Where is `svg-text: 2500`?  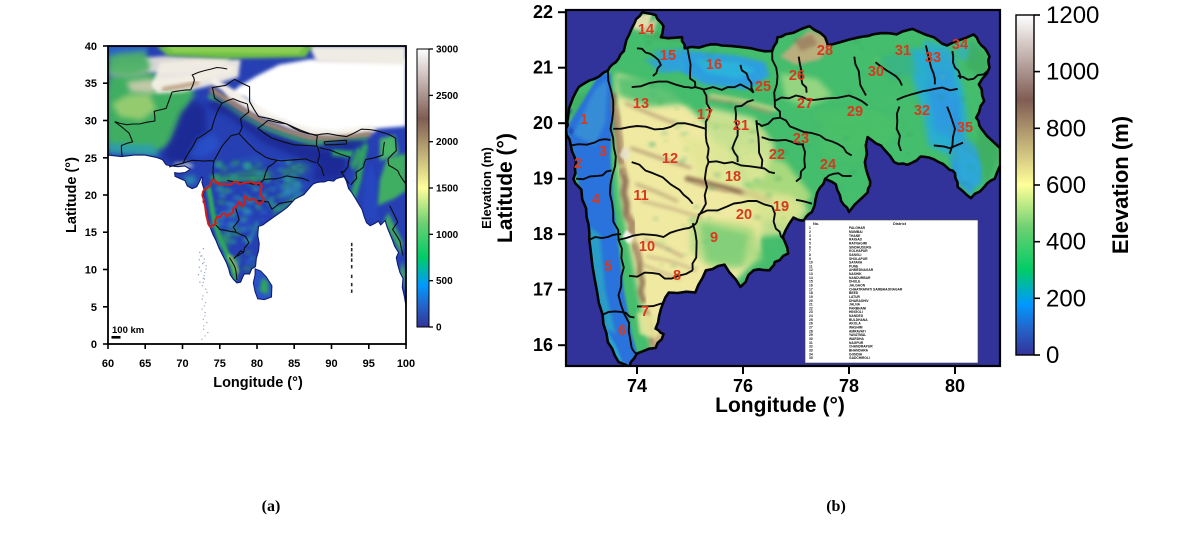
svg-text: 2500 is located at coordinates (447, 96).